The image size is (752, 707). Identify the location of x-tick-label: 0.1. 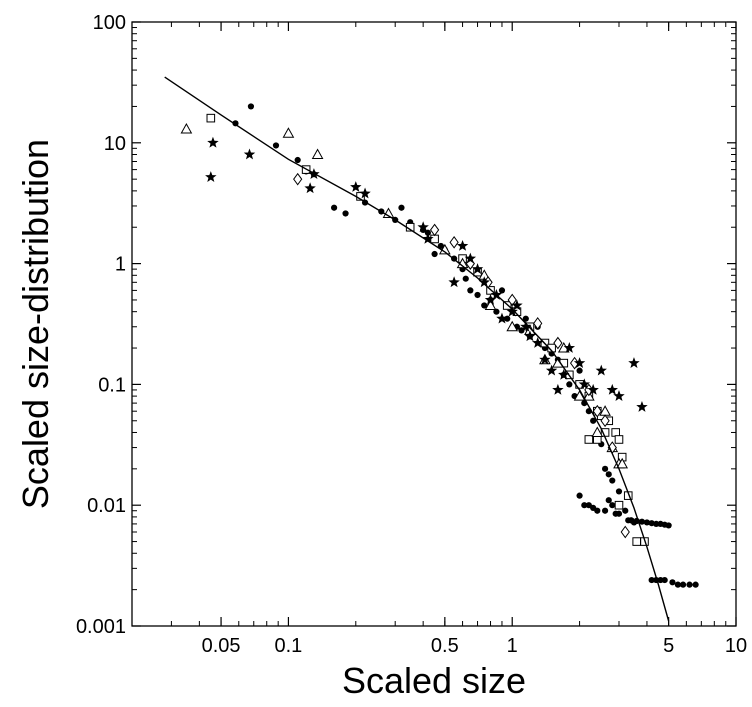
(289, 646).